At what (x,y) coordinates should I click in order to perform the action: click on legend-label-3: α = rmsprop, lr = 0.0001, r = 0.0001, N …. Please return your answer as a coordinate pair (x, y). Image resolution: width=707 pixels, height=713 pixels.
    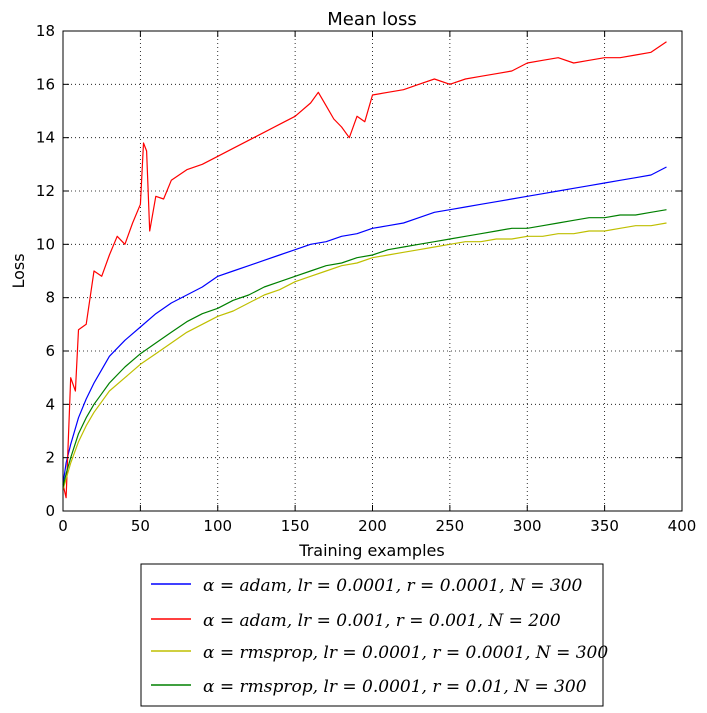
    Looking at the image, I should click on (405, 653).